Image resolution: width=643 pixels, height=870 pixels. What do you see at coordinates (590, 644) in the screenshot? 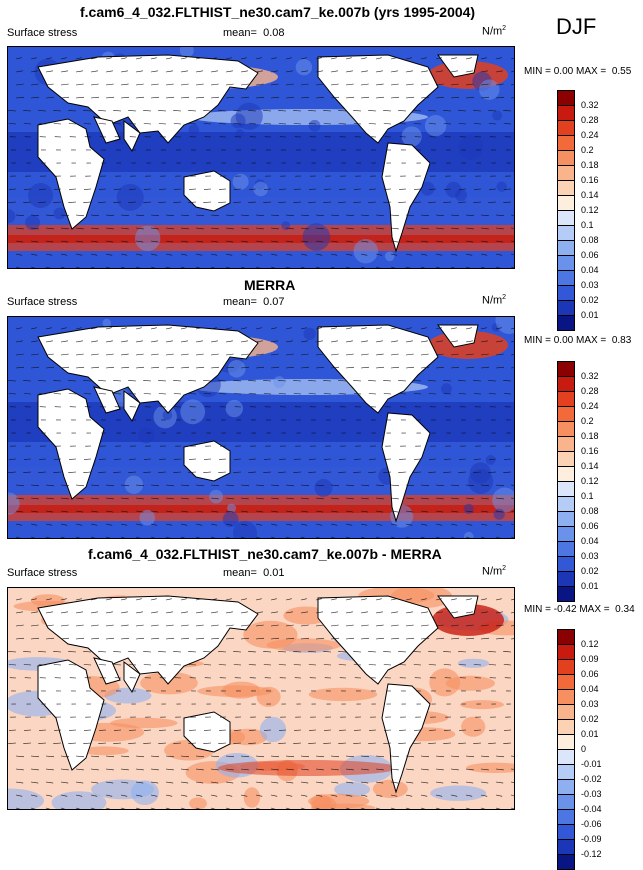
I see `colorbar-tick-label: 0.12` at bounding box center [590, 644].